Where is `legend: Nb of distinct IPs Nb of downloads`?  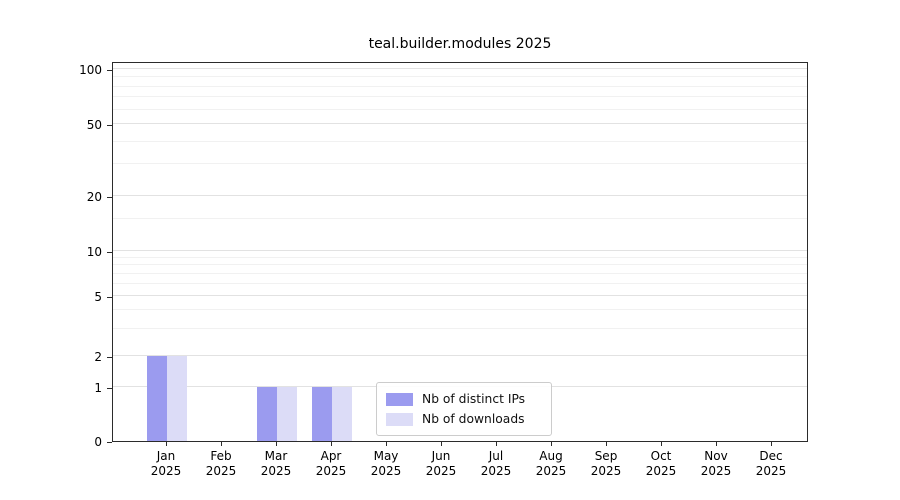
legend: Nb of distinct IPs Nb of downloads is located at coordinates (464, 409).